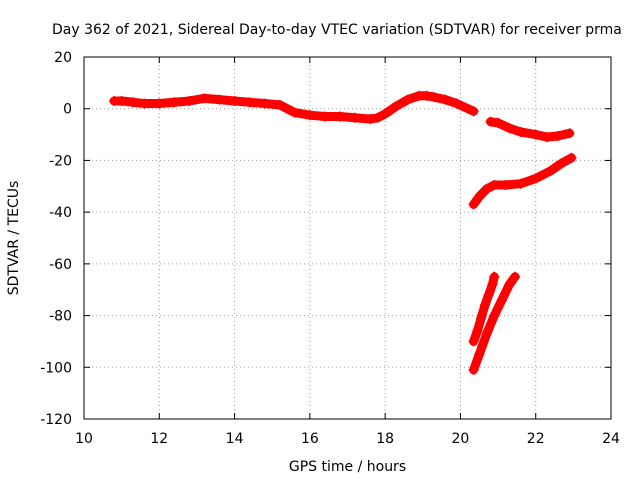 Image resolution: width=640 pixels, height=480 pixels. What do you see at coordinates (60, 161) in the screenshot?
I see `y-tick-label: -20` at bounding box center [60, 161].